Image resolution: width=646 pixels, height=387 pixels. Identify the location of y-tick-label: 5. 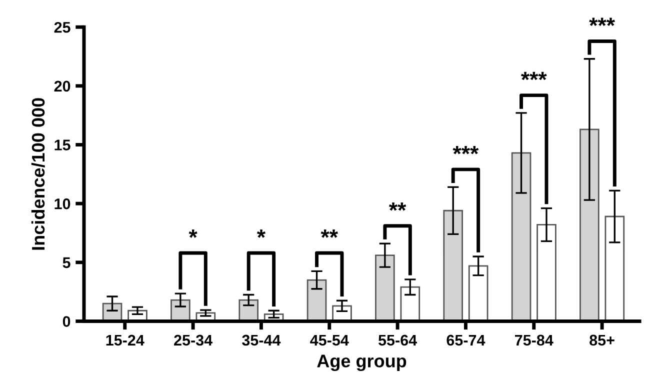
(66, 262).